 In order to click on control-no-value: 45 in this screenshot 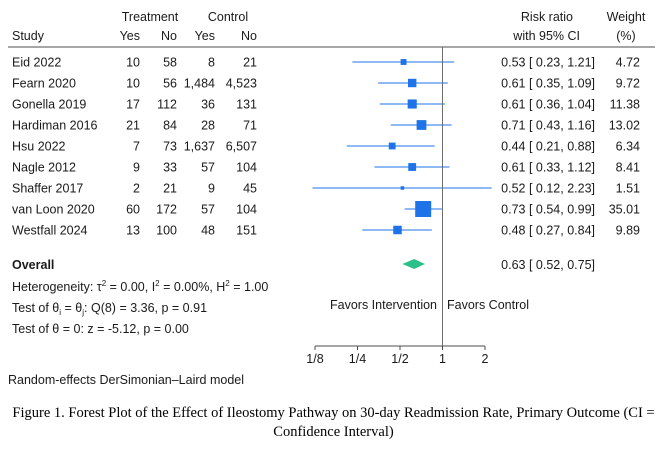, I will do `click(250, 189)`.